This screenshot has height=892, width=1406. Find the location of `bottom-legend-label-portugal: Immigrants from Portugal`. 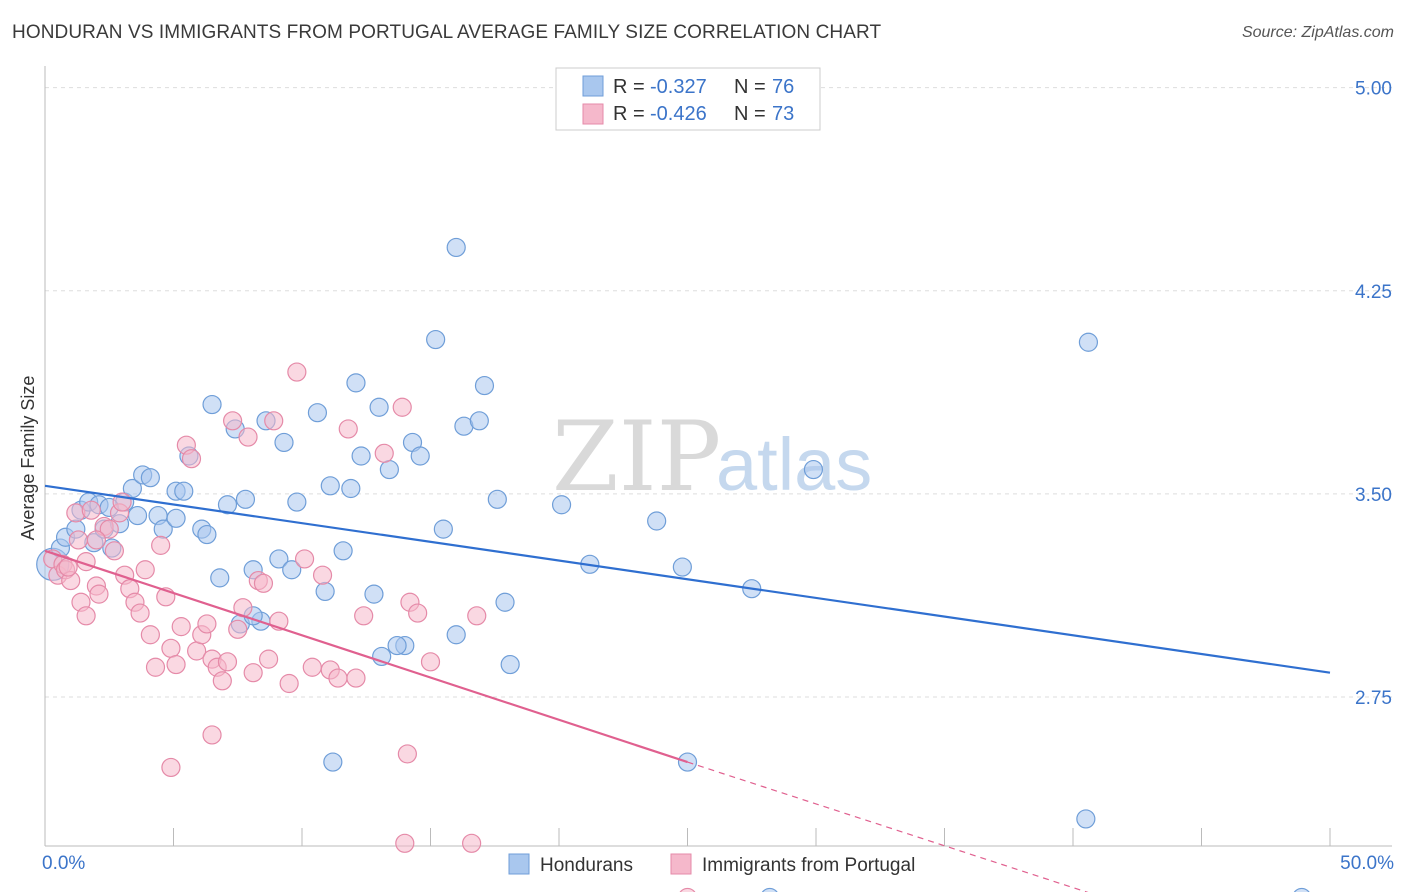

bottom-legend-label-portugal: Immigrants from Portugal is located at coordinates (808, 865).